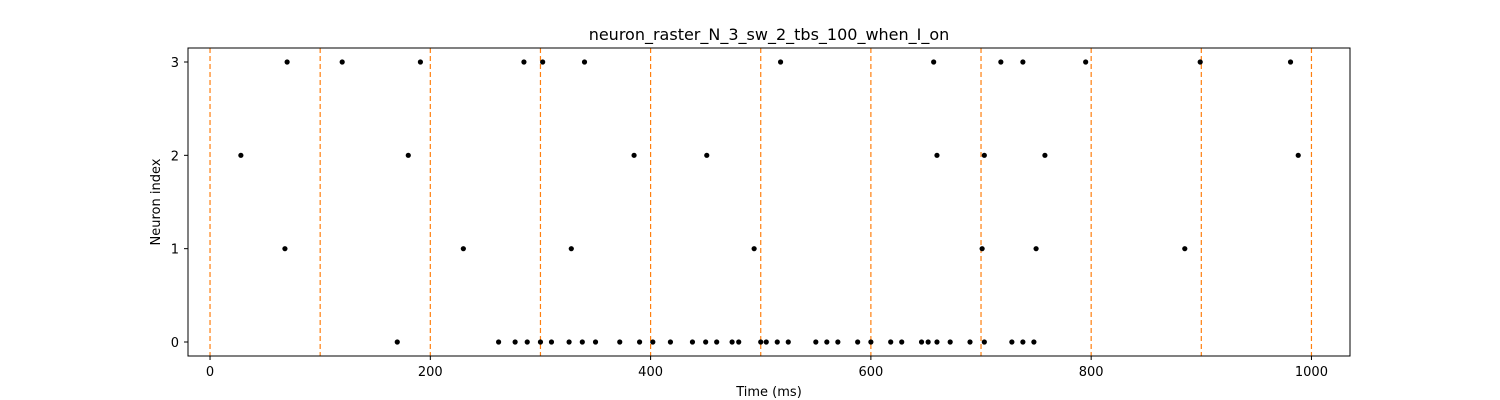  Describe the element at coordinates (870, 372) in the screenshot. I see `x-tick-label: 600` at that location.